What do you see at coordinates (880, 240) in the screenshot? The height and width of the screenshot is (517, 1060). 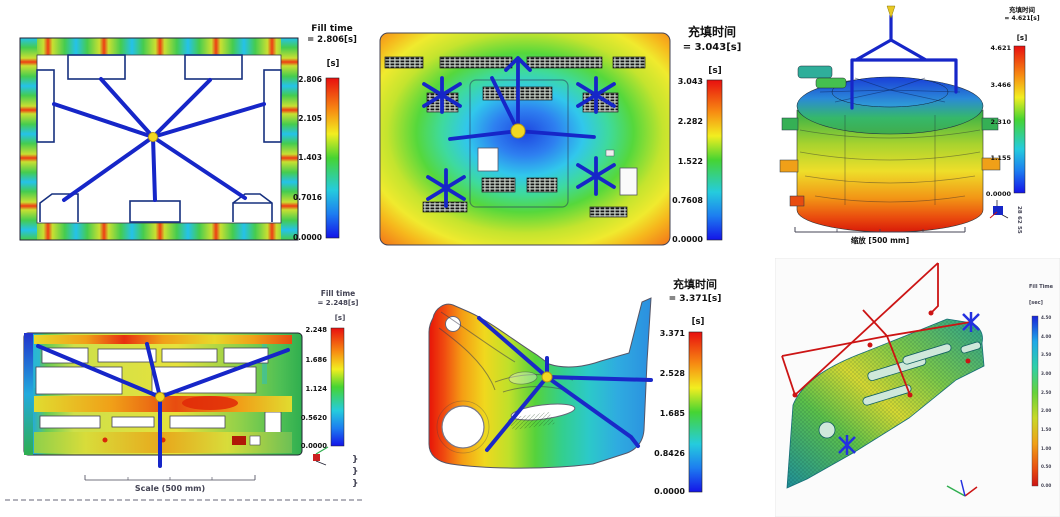 I see `scale-label: 缩放 [500 mm]` at bounding box center [880, 240].